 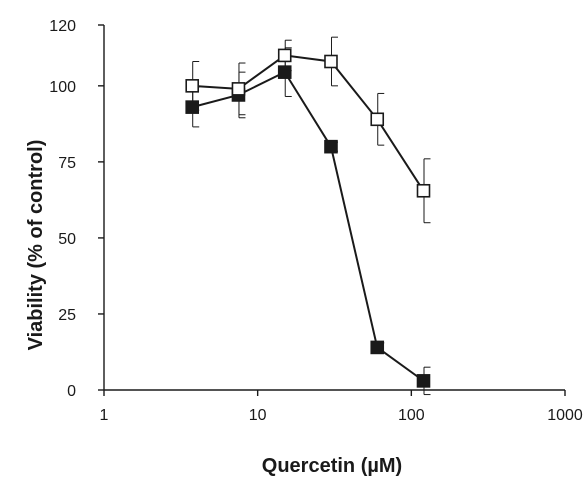 What do you see at coordinates (67, 239) in the screenshot?
I see `y-tick-label: 50` at bounding box center [67, 239].